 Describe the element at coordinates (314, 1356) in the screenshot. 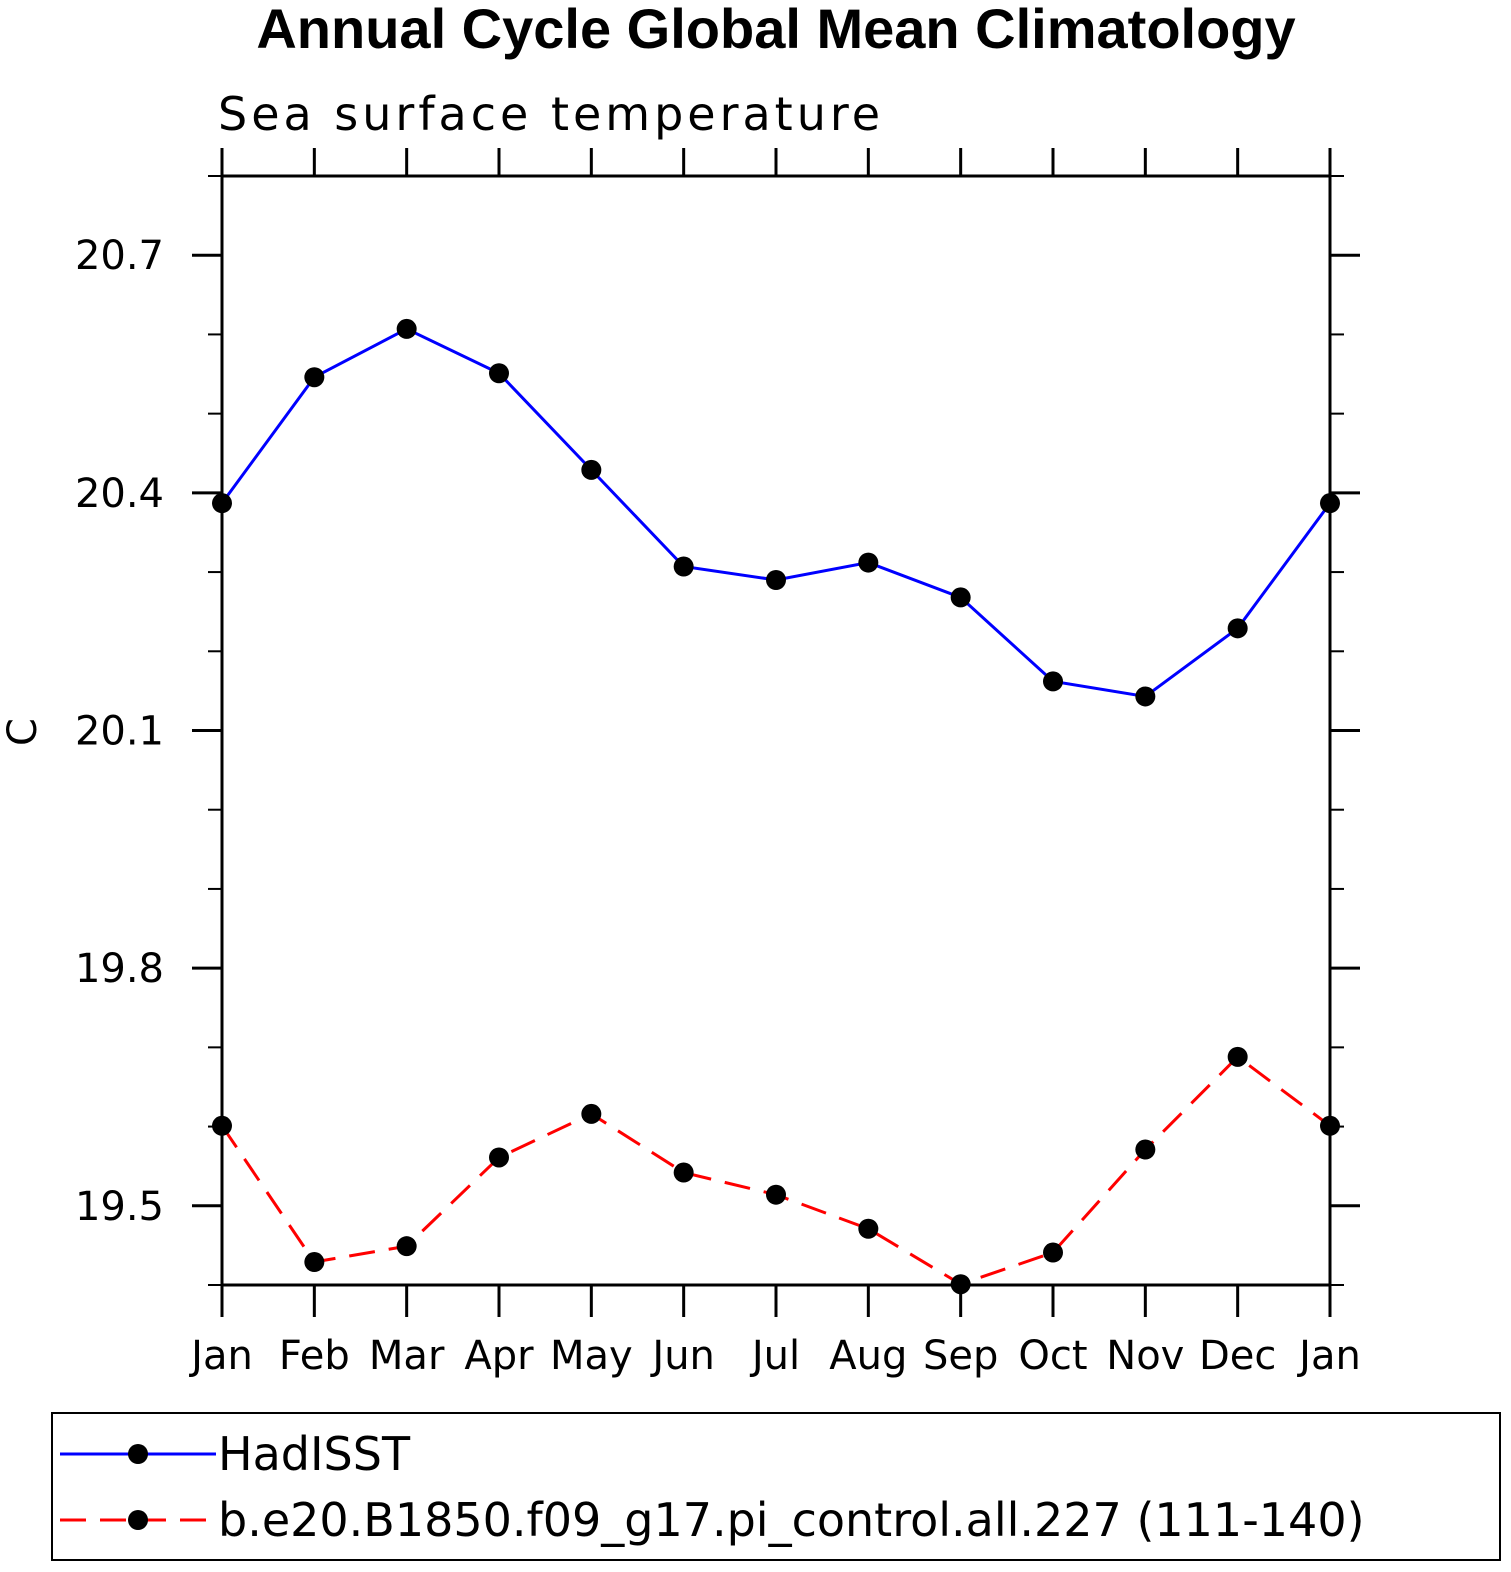

I see `x-tick-label: Feb` at that location.